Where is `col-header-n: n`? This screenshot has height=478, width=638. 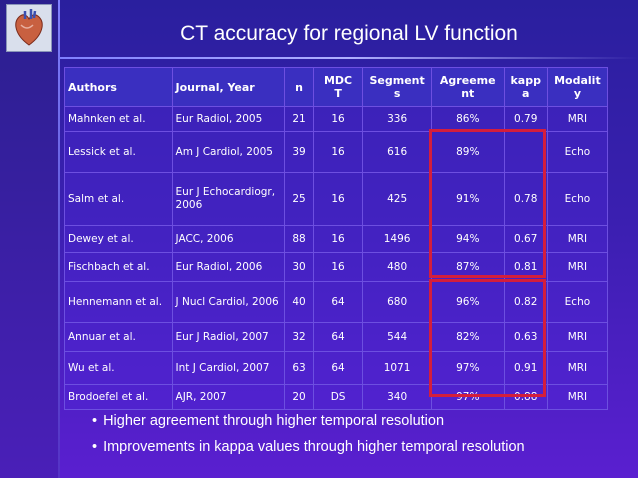
col-header-n: n is located at coordinates (299, 87).